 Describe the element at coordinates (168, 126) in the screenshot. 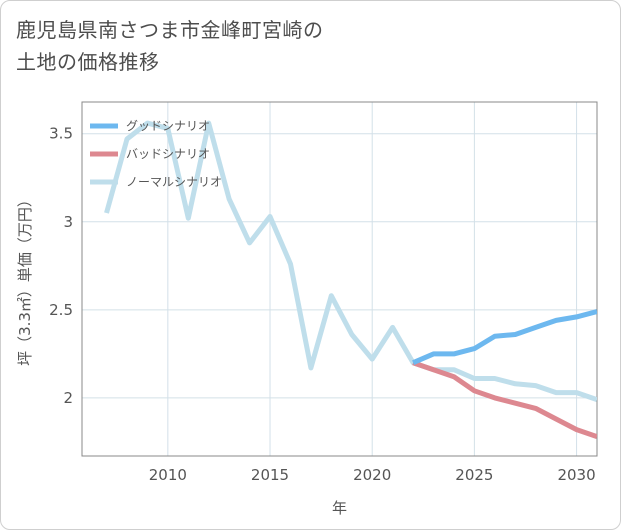

I see `legend-label-0: グッドシナリオ` at that location.